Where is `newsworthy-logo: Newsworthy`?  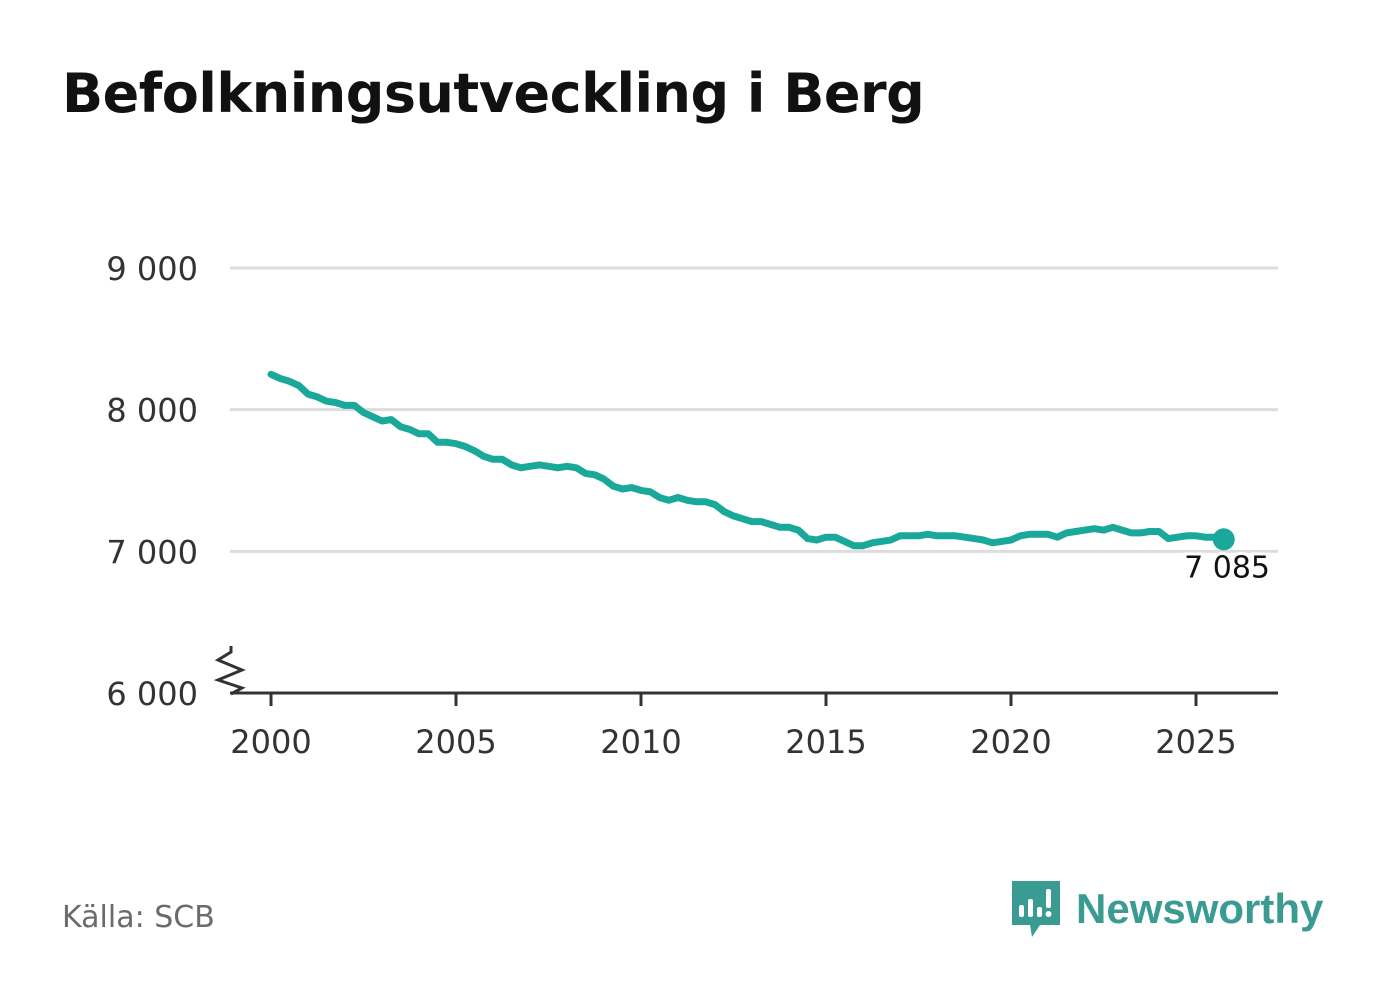 newsworthy-logo: Newsworthy is located at coordinates (1166, 909).